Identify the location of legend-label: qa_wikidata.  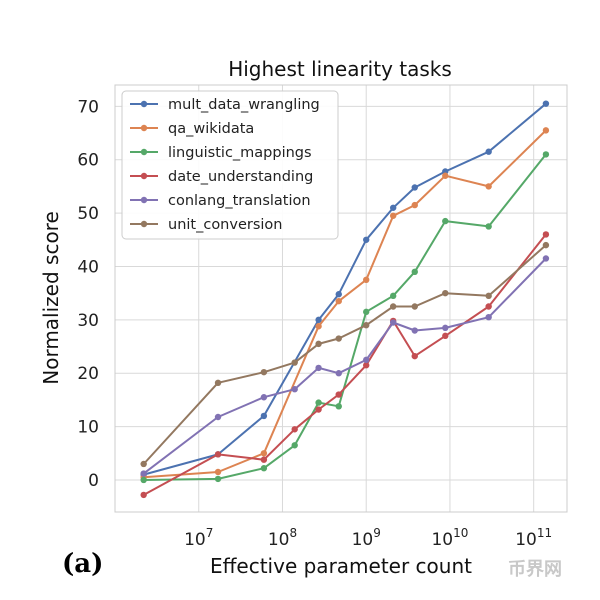
(211, 129).